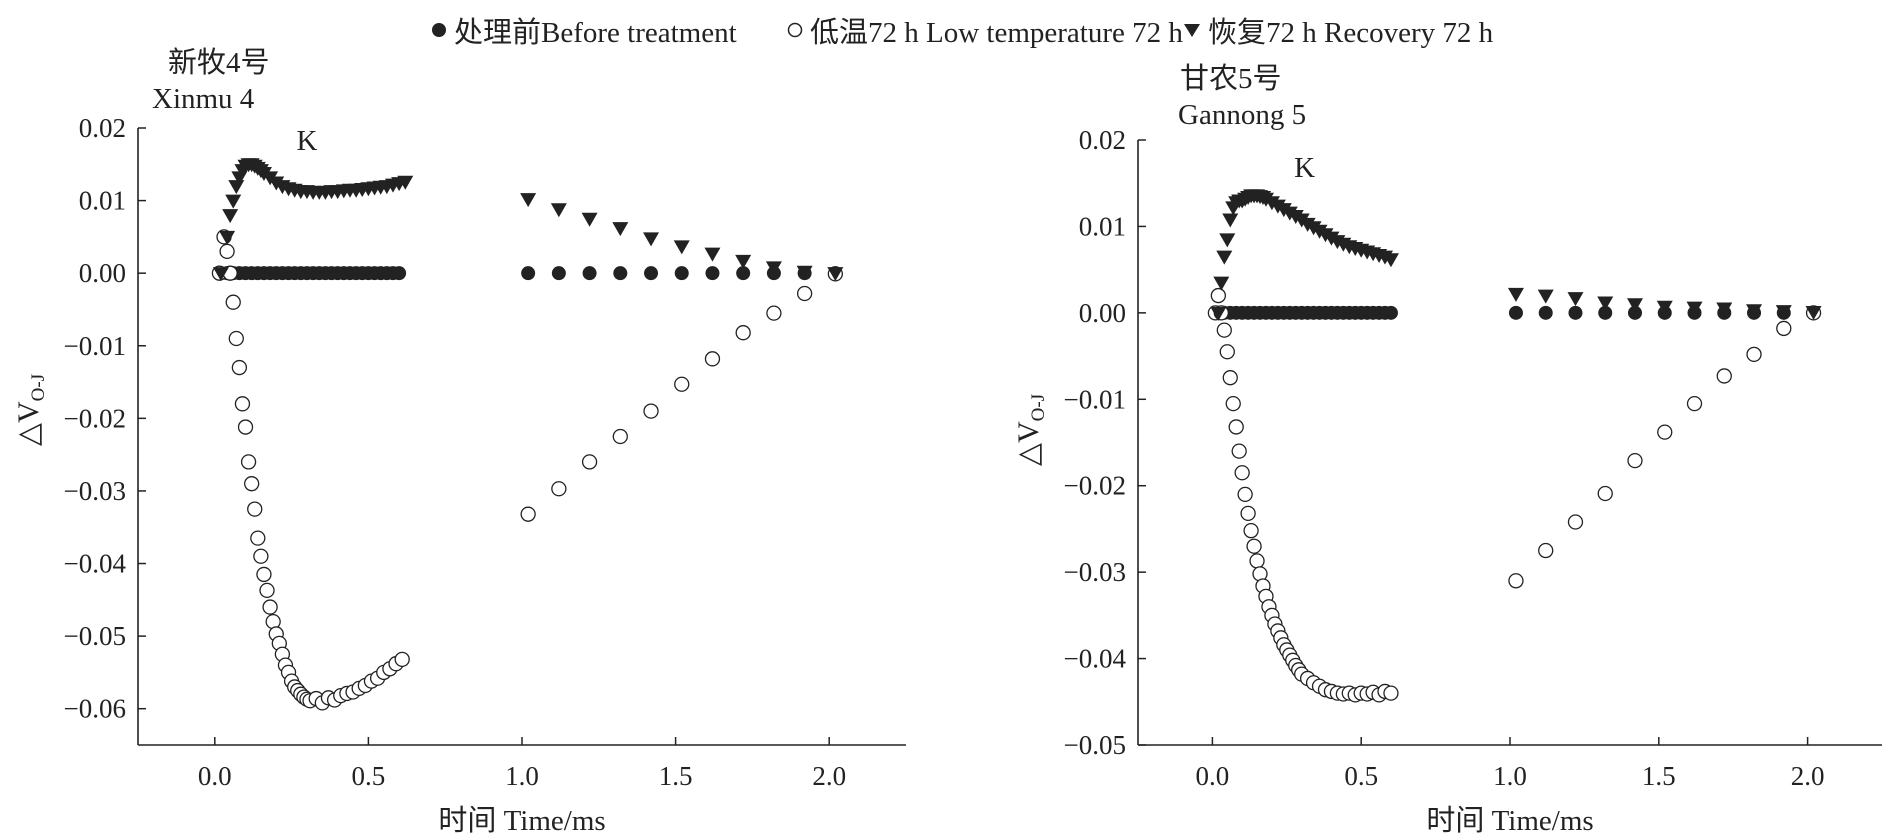 The image size is (1895, 839). I want to click on y-tick-label: 0.02, so click(102, 128).